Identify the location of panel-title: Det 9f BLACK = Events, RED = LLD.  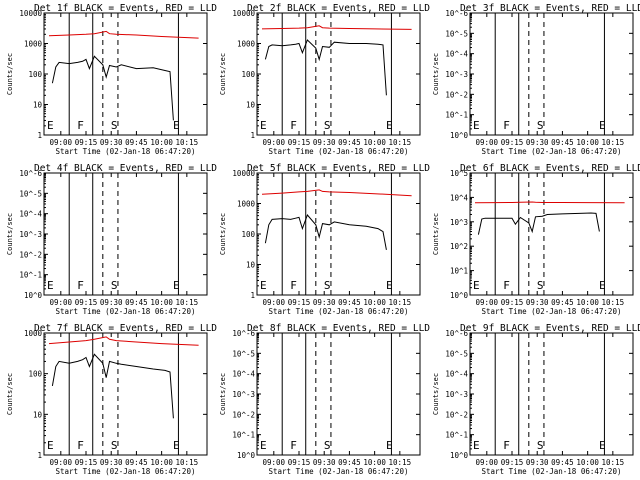
(550, 328).